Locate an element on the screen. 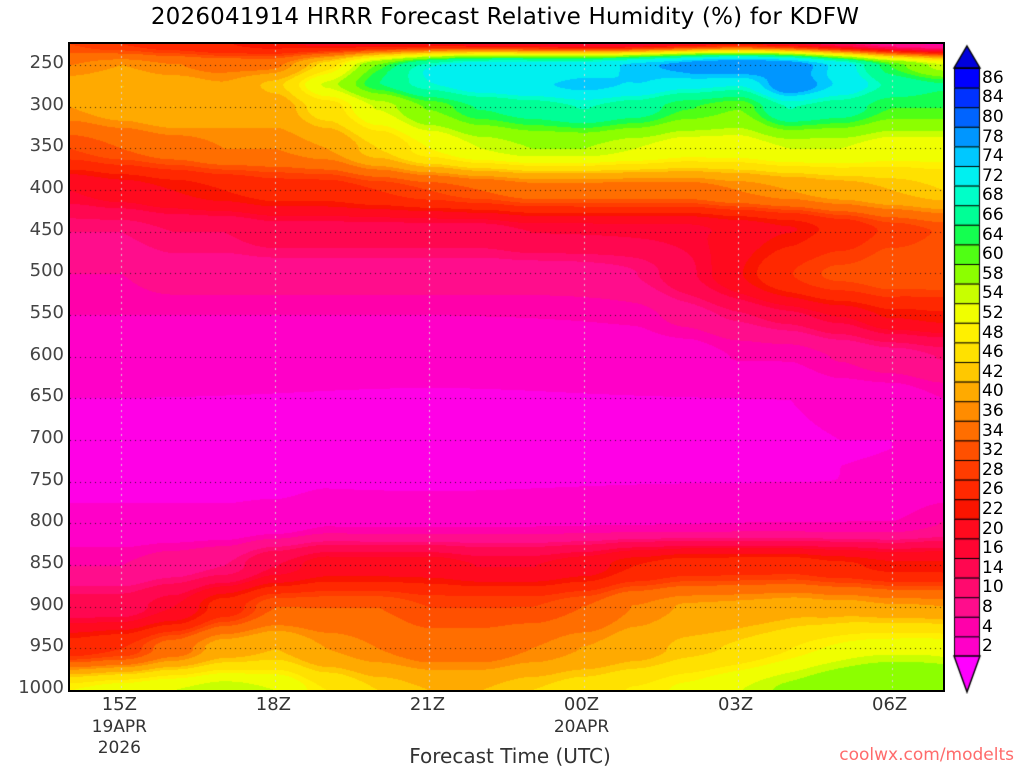  x-axis-date-label: 19APR is located at coordinates (119, 726).